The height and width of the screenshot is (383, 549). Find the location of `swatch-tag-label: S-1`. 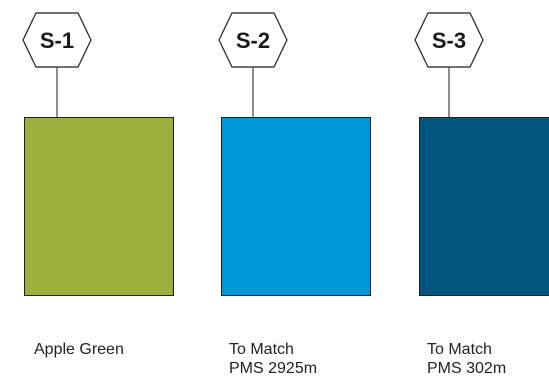

swatch-tag-label: S-1 is located at coordinates (57, 40).